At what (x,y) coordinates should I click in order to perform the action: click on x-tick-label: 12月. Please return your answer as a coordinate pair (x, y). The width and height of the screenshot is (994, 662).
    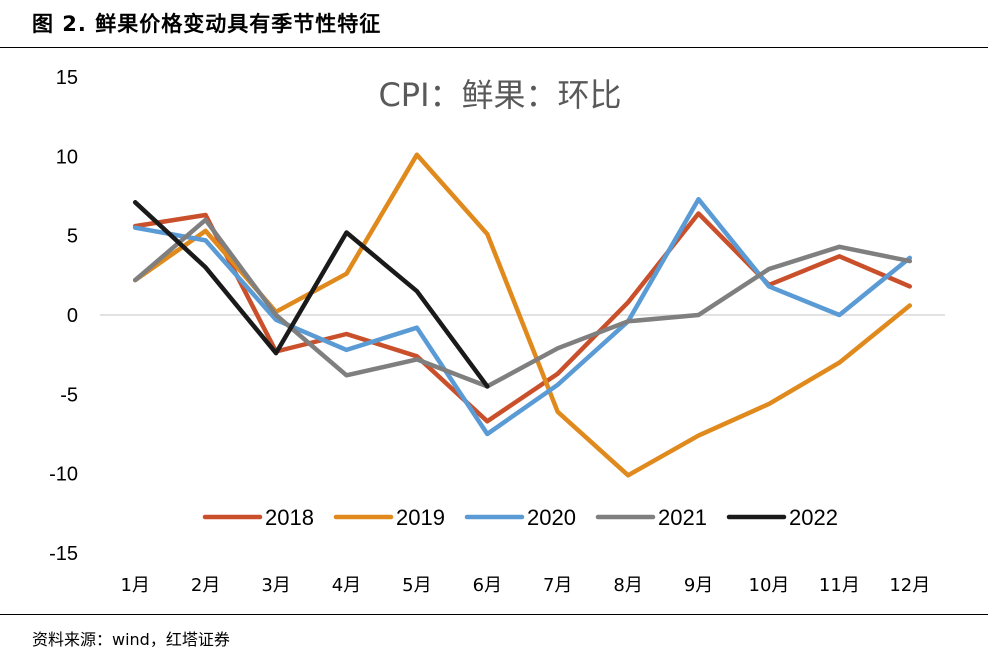
    Looking at the image, I should click on (909, 585).